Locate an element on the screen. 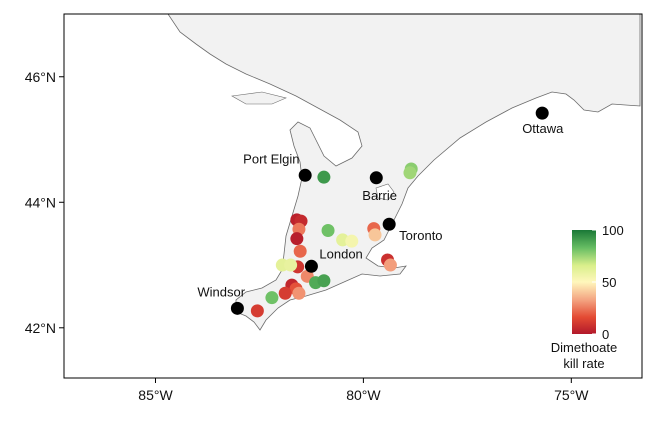 The height and width of the screenshot is (425, 660). x-axis: 85°W 80°W 75°W is located at coordinates (363, 390).